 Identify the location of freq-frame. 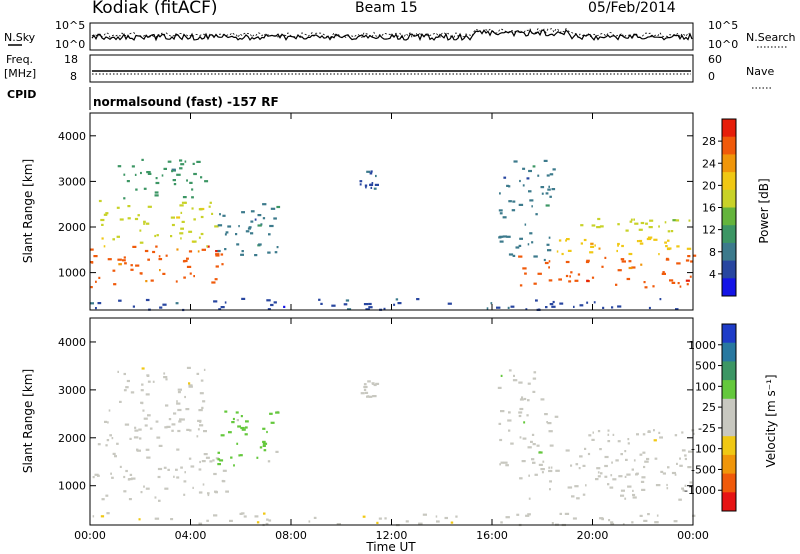
(391, 68).